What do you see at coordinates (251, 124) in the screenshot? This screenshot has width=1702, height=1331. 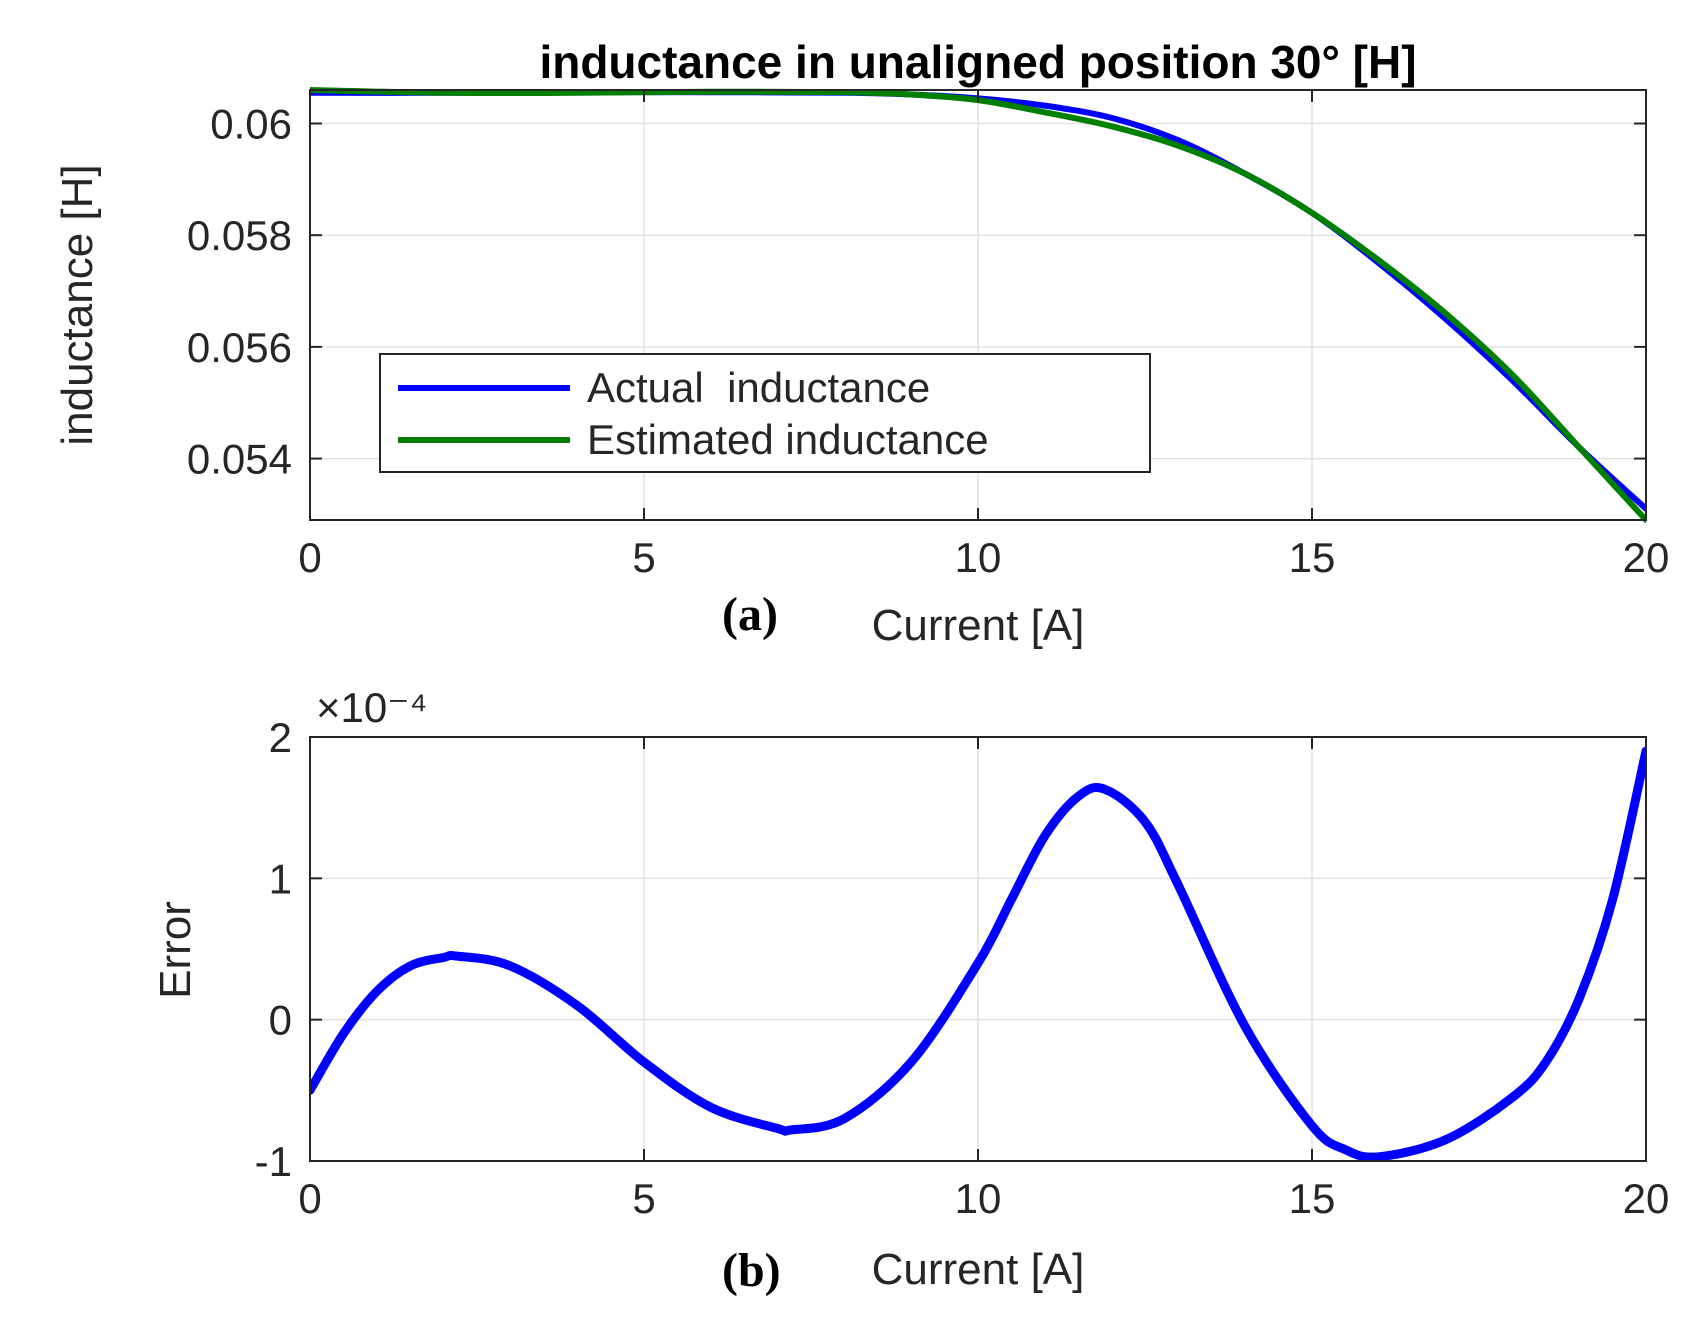 I see `y-tick-label: 0.06` at bounding box center [251, 124].